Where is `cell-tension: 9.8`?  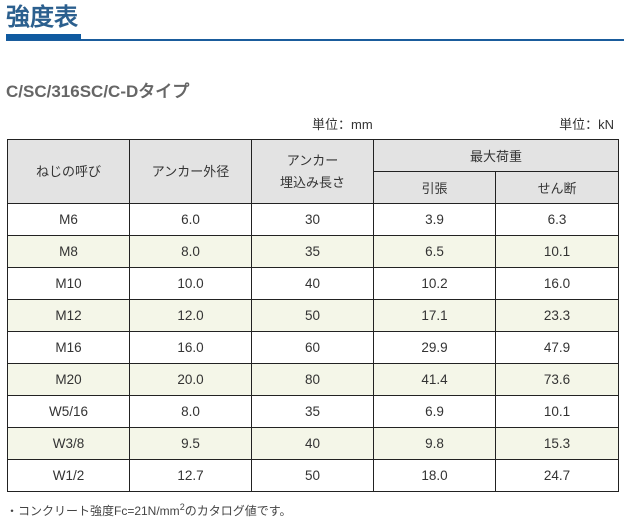
cell-tension: 9.8 is located at coordinates (434, 443).